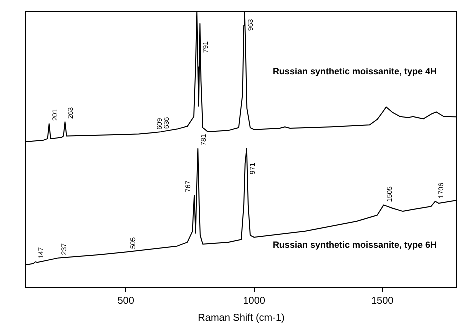 This screenshot has width=475, height=328. What do you see at coordinates (241, 318) in the screenshot?
I see `x-axis-title: Raman Shift (cm-1)` at bounding box center [241, 318].